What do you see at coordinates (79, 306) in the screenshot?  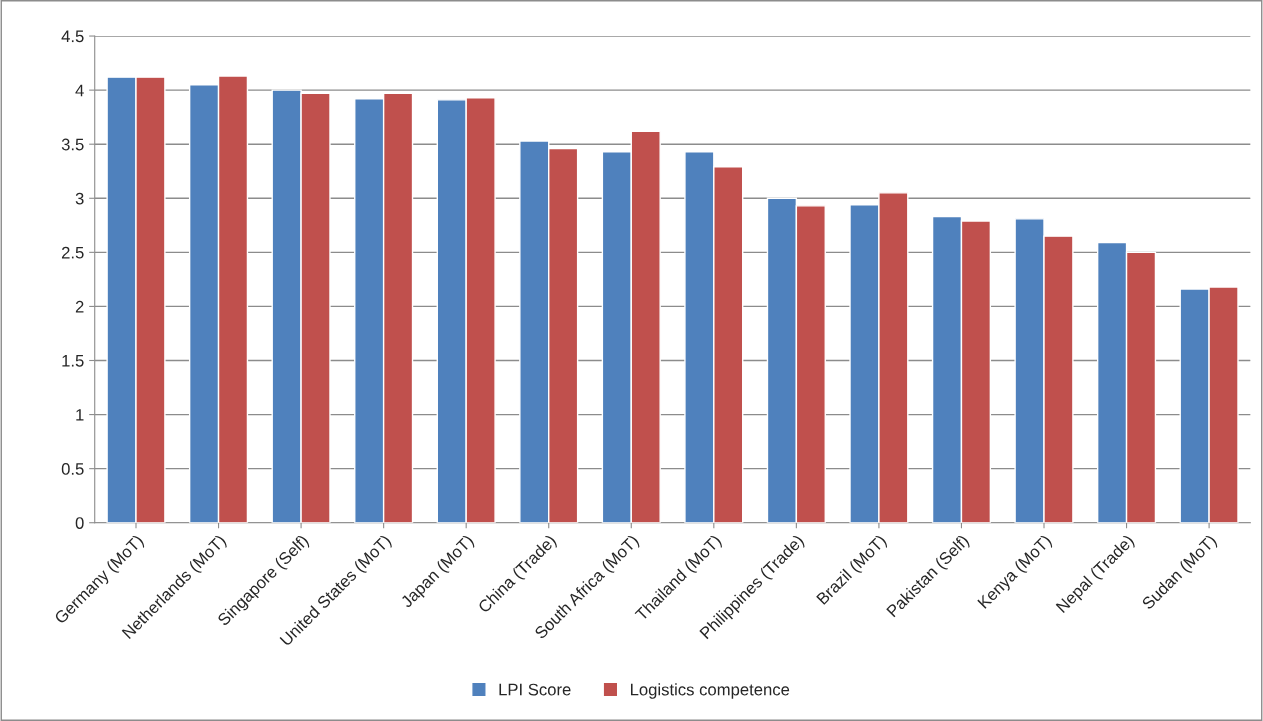 I see `y-tick-label: 2` at bounding box center [79, 306].